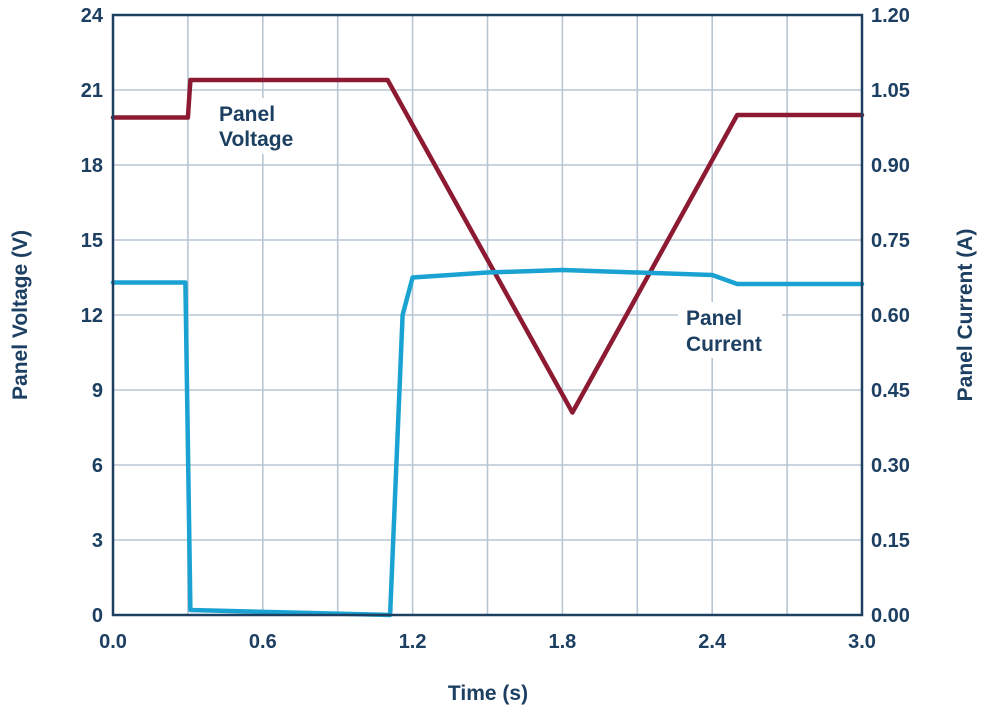  Describe the element at coordinates (890, 616) in the screenshot. I see `y-right-tick-label: 0.00` at that location.